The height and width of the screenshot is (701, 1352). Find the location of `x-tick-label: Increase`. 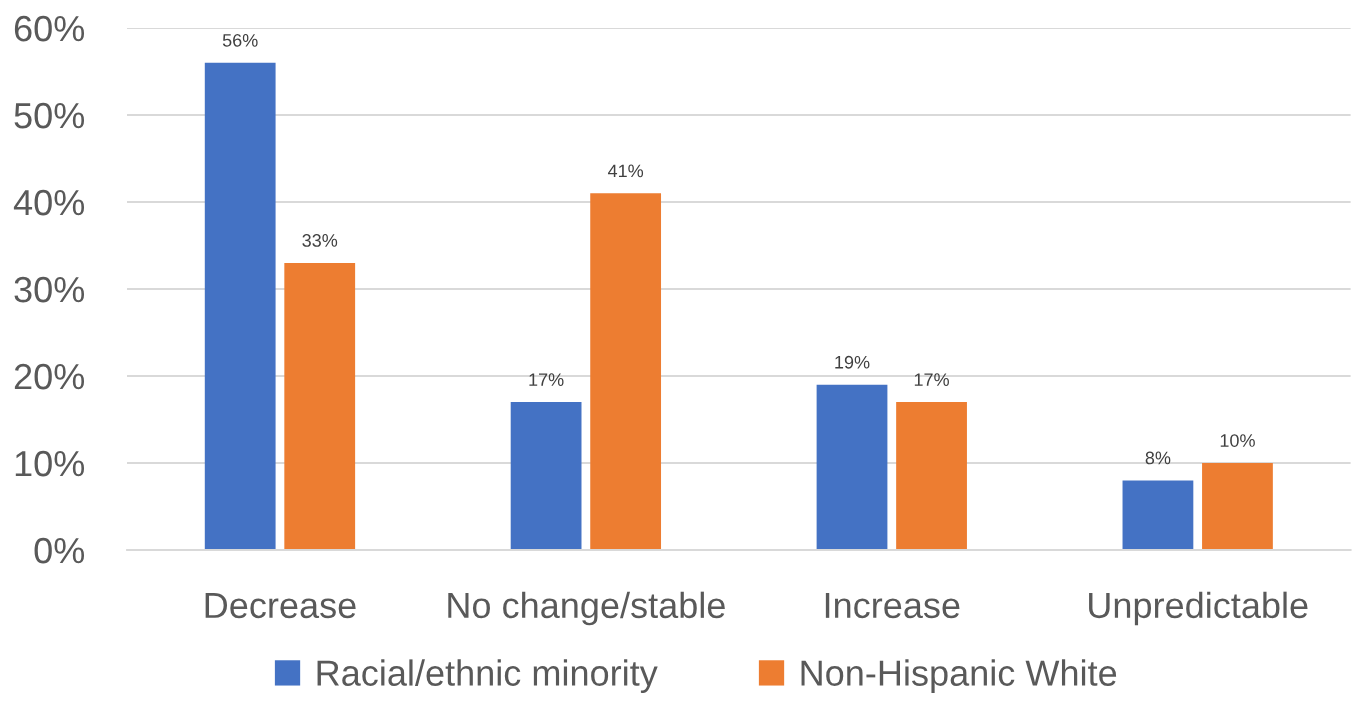

x-tick-label: Increase is located at coordinates (892, 605).